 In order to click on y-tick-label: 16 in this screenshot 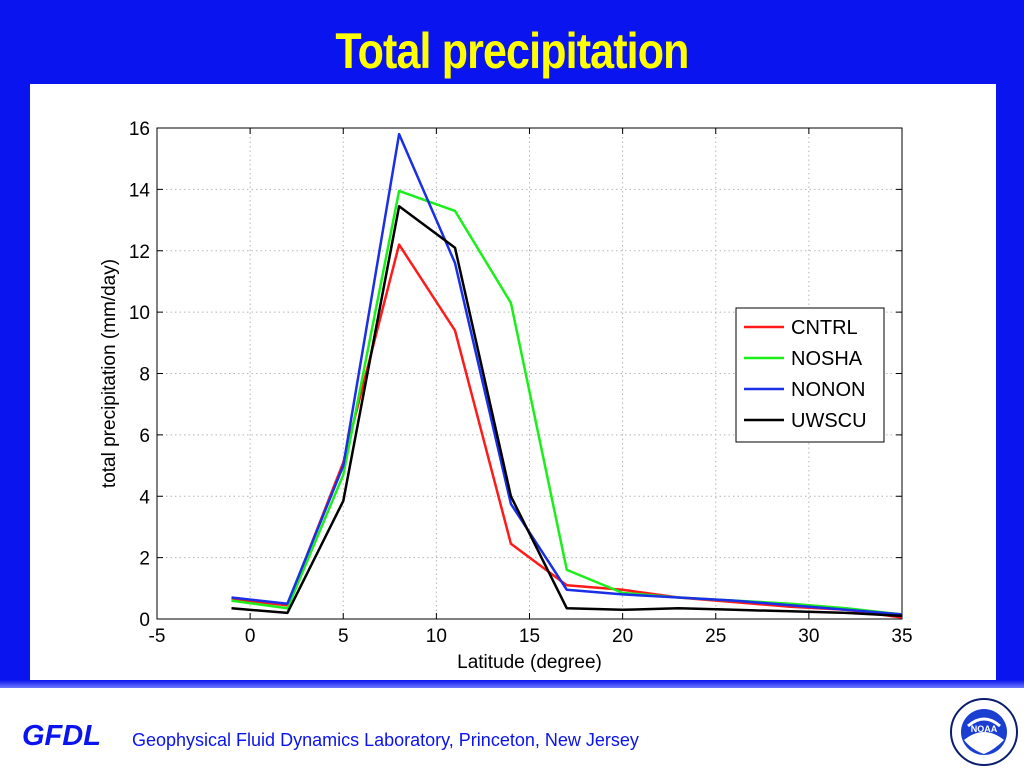, I will do `click(139, 129)`.